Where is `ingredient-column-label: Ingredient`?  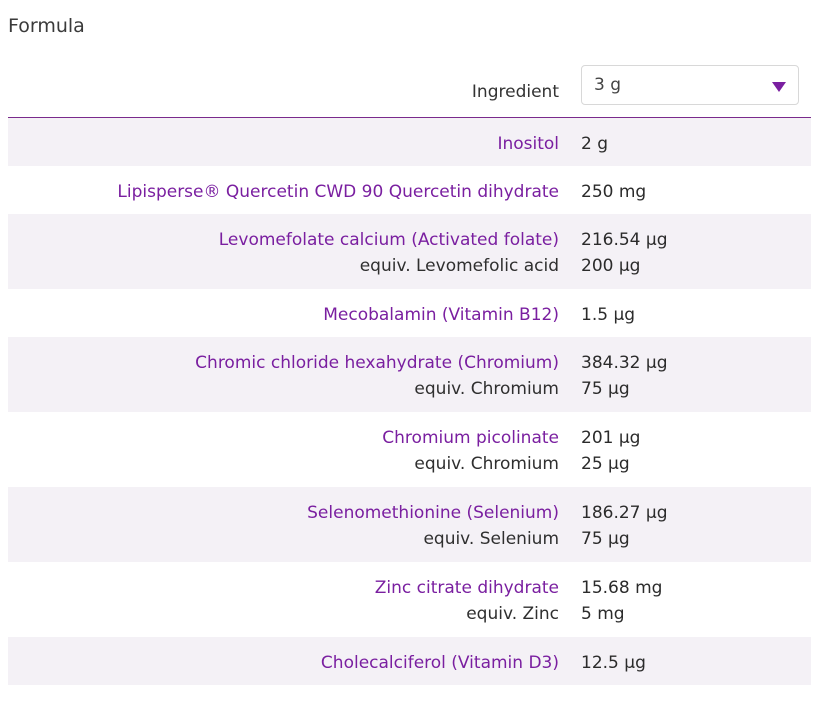
ingredient-column-label: Ingredient is located at coordinates (515, 92).